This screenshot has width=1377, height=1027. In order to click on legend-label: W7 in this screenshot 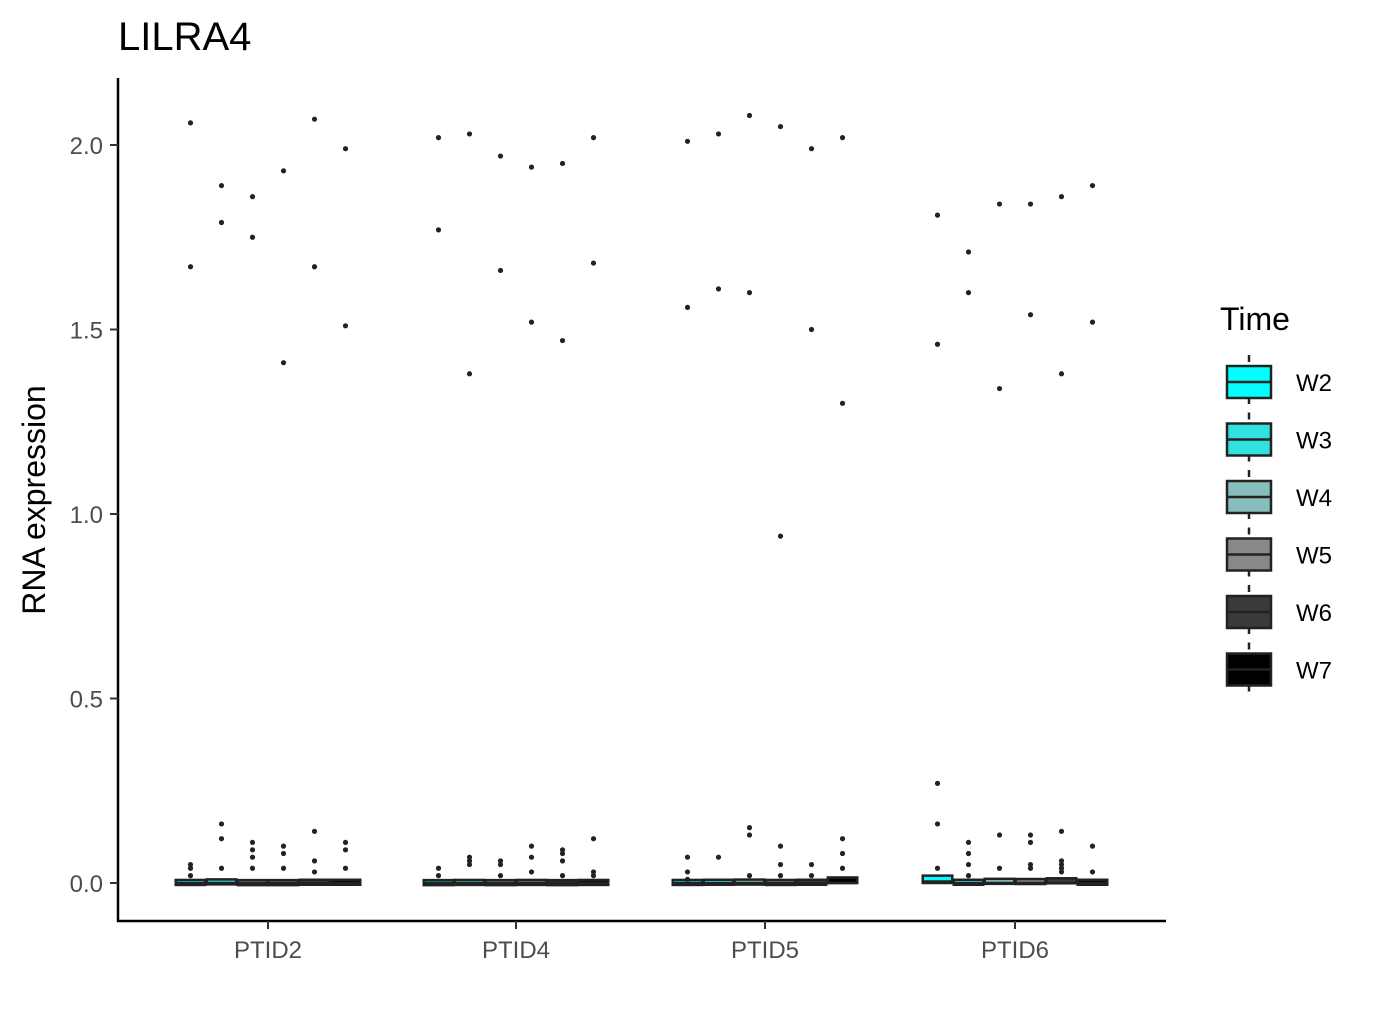, I will do `click(1314, 671)`.